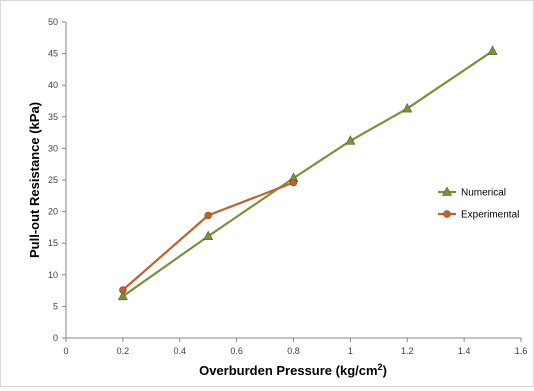  Describe the element at coordinates (123, 351) in the screenshot. I see `x-tick-label: 0.2` at that location.